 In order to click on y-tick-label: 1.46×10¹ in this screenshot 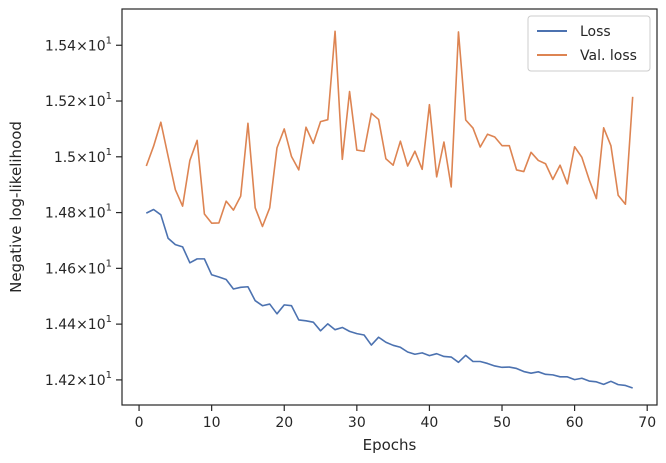, I will do `click(78, 267)`.